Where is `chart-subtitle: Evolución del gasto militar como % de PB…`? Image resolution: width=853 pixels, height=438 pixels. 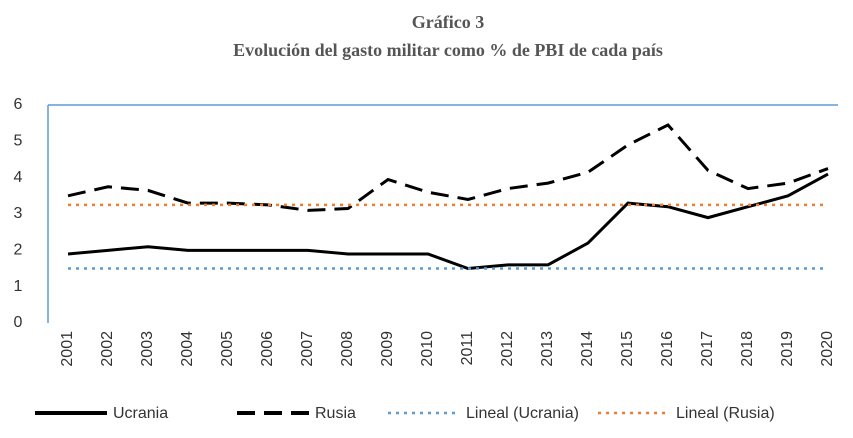 chart-subtitle: Evolución del gasto militar como % de PB… is located at coordinates (448, 50).